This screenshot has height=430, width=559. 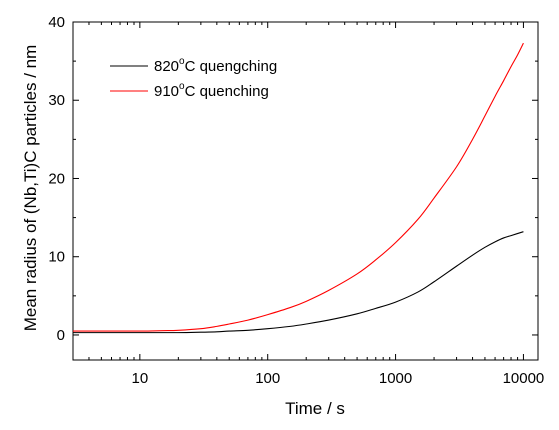 What do you see at coordinates (56, 100) in the screenshot?
I see `y-tick-label: 30` at bounding box center [56, 100].